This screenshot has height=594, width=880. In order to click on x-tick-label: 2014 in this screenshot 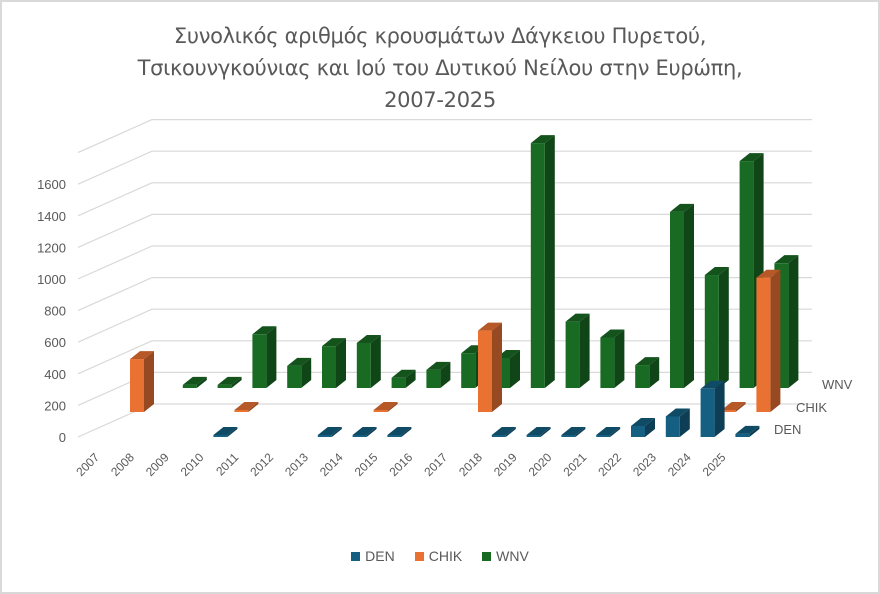, I will do `click(331, 464)`.